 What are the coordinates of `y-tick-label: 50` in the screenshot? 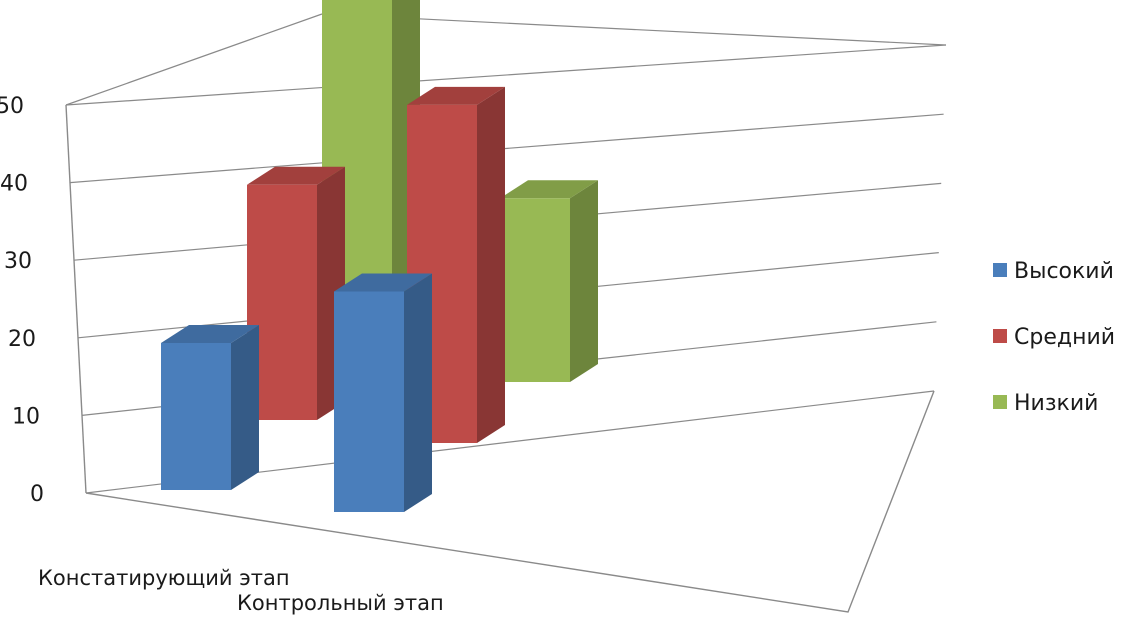 It's located at (12, 106).